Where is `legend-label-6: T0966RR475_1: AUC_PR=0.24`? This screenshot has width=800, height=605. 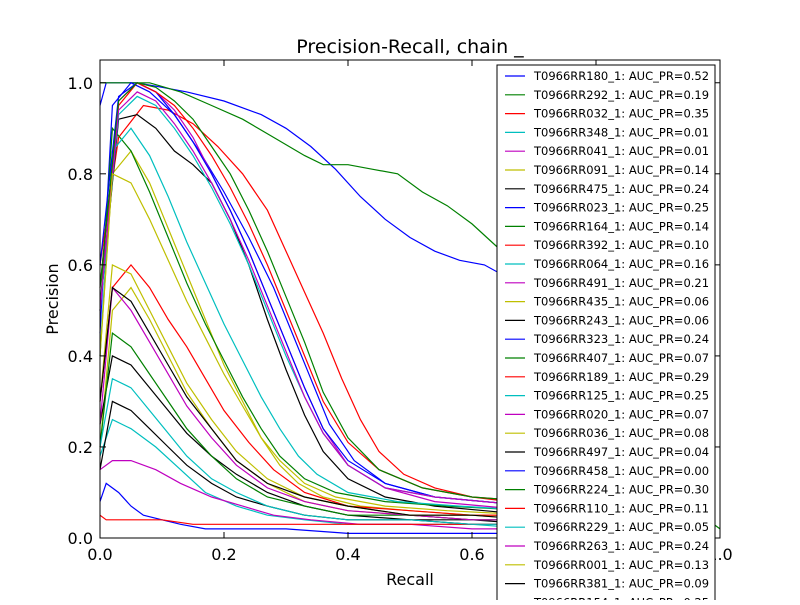 legend-label-6: T0966RR475_1: AUC_PR=0.24 is located at coordinates (621, 189).